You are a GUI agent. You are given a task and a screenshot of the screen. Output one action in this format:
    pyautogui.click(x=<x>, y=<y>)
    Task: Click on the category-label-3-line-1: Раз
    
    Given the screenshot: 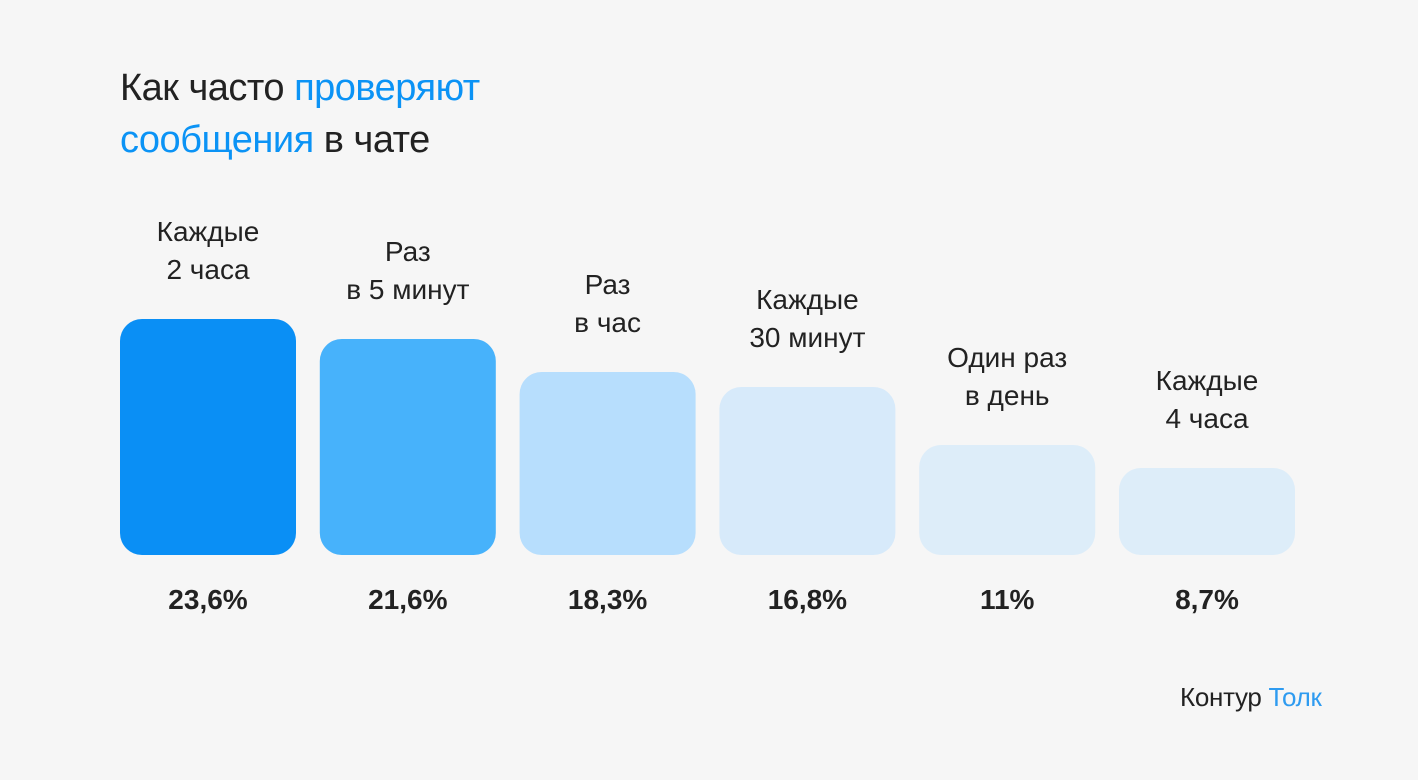 What is the action you would take?
    pyautogui.click(x=608, y=284)
    